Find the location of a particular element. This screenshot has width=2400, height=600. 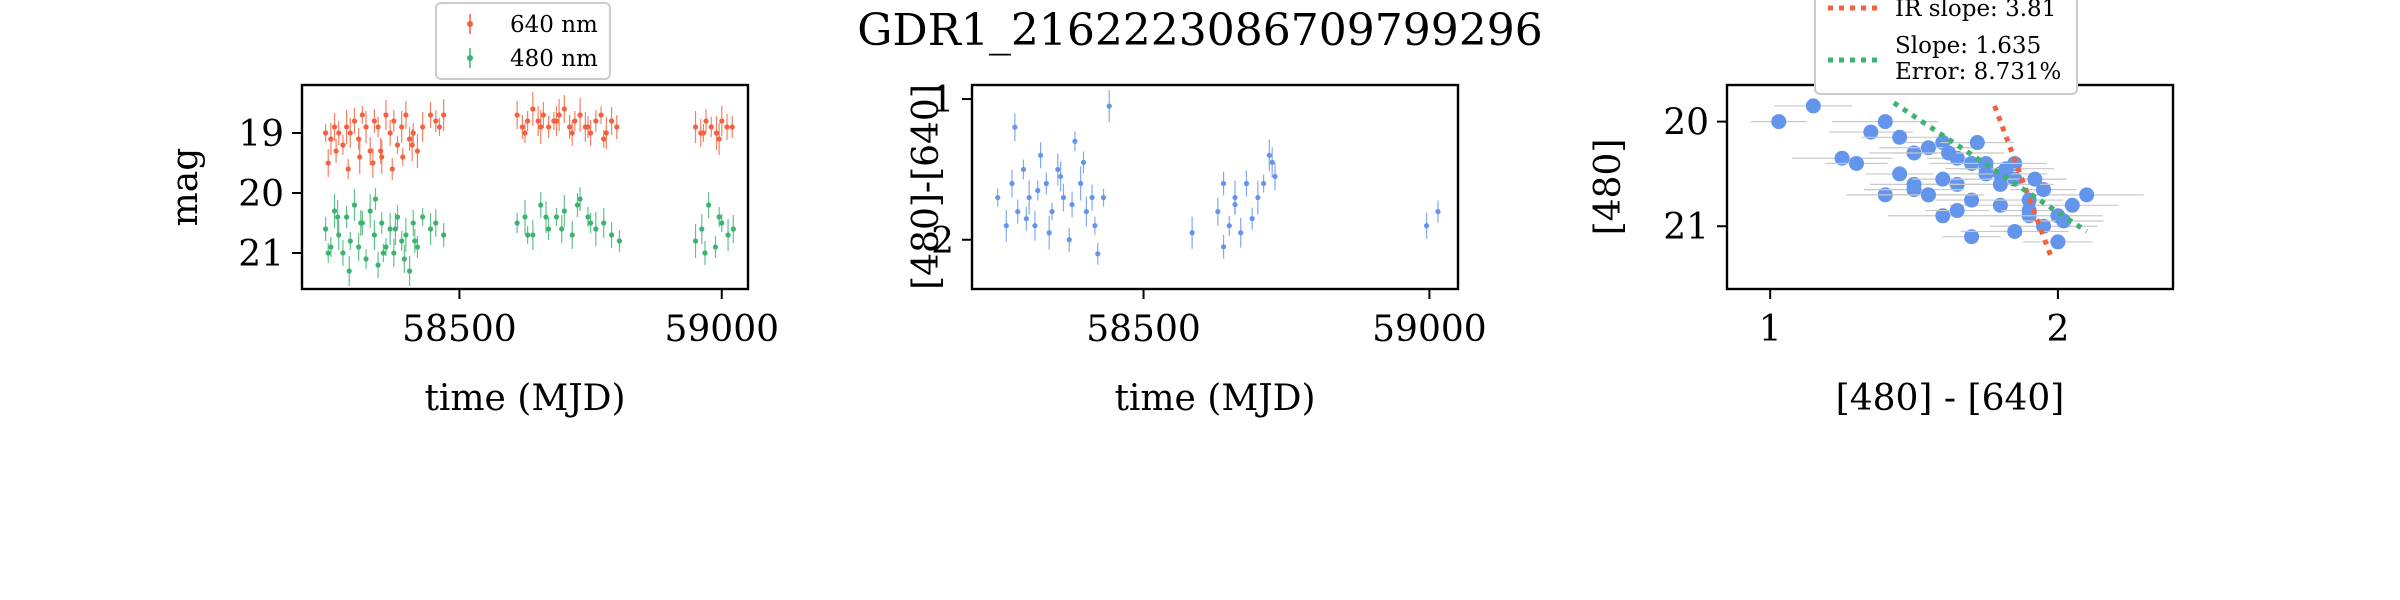

axes-frame is located at coordinates (1950, 187).